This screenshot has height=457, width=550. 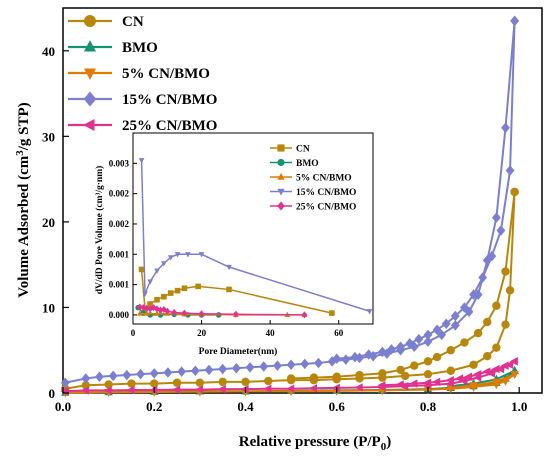 What do you see at coordinates (140, 313) in the screenshot?
I see `inset-series-2-point` at bounding box center [140, 313].